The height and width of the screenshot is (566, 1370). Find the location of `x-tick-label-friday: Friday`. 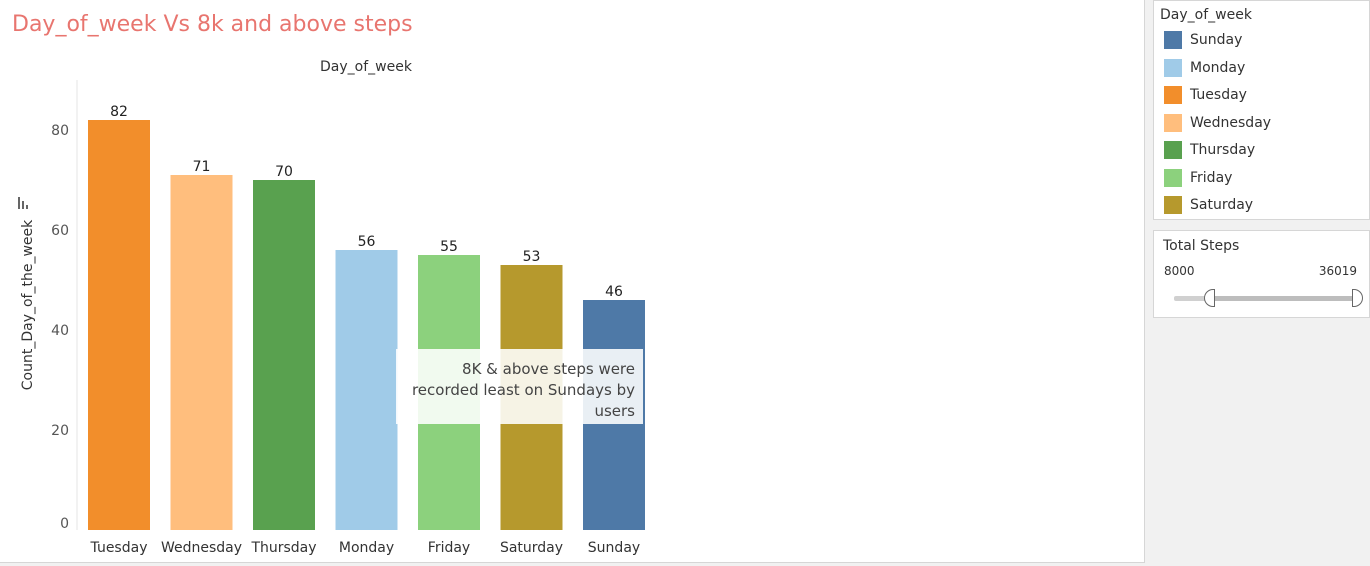

x-tick-label-friday: Friday is located at coordinates (449, 548).